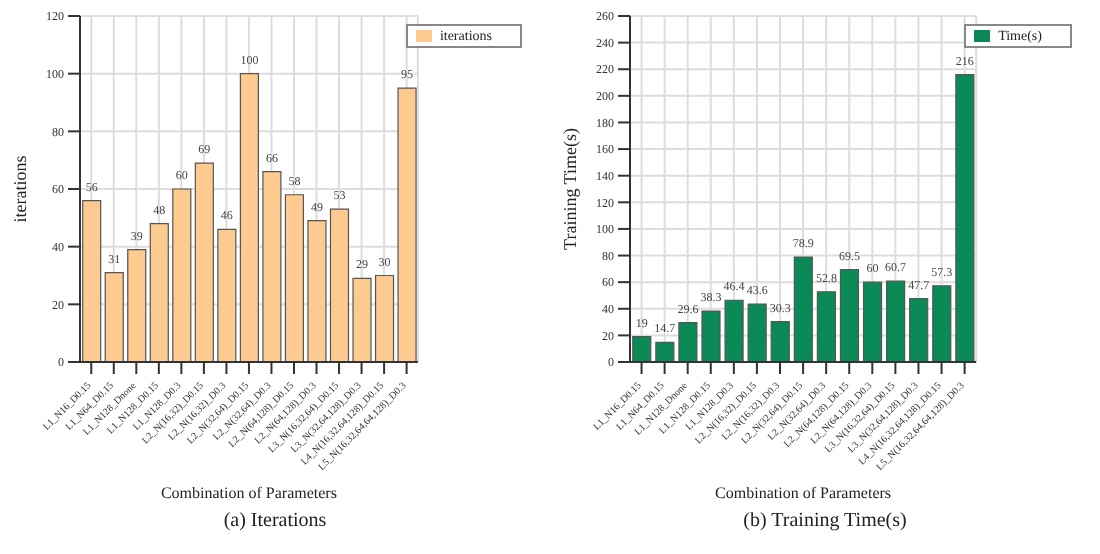 Image resolution: width=1100 pixels, height=554 pixels. What do you see at coordinates (825, 521) in the screenshot?
I see `text: (b) Training Time(s)` at bounding box center [825, 521].